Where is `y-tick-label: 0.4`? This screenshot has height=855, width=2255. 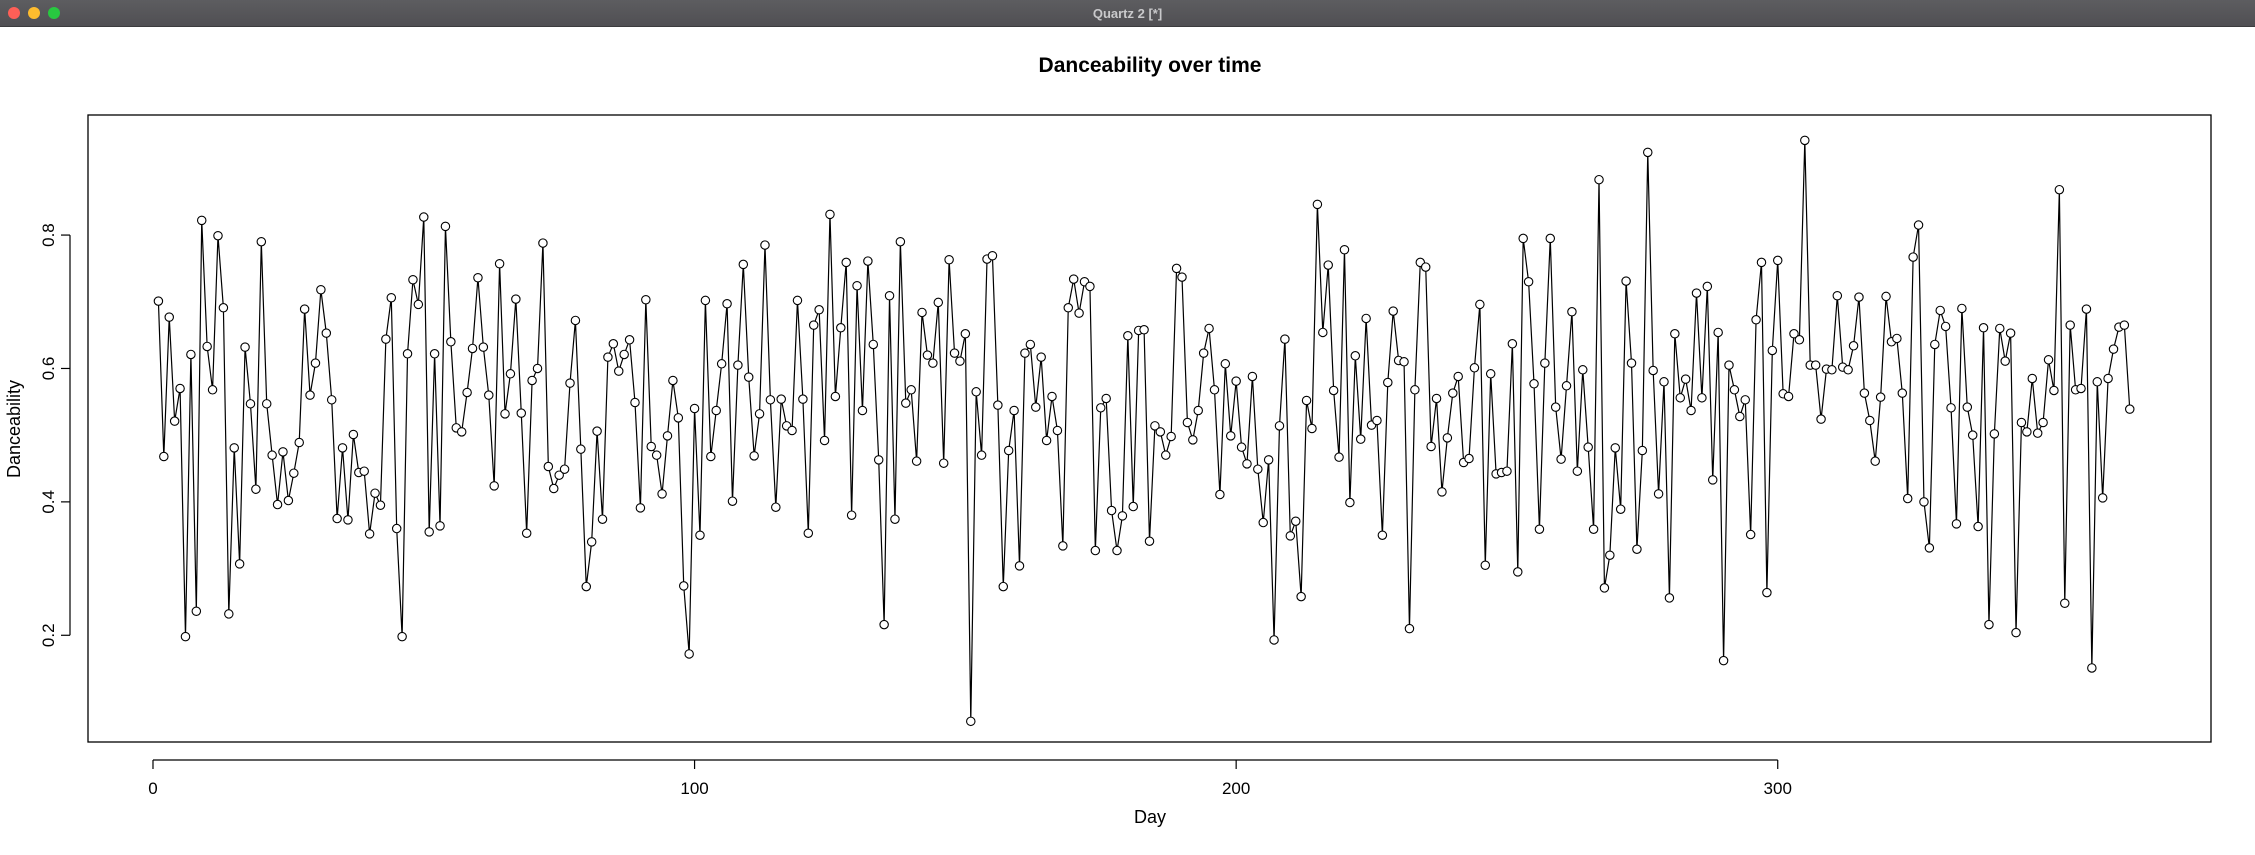 y-tick-label: 0.4 is located at coordinates (48, 502).